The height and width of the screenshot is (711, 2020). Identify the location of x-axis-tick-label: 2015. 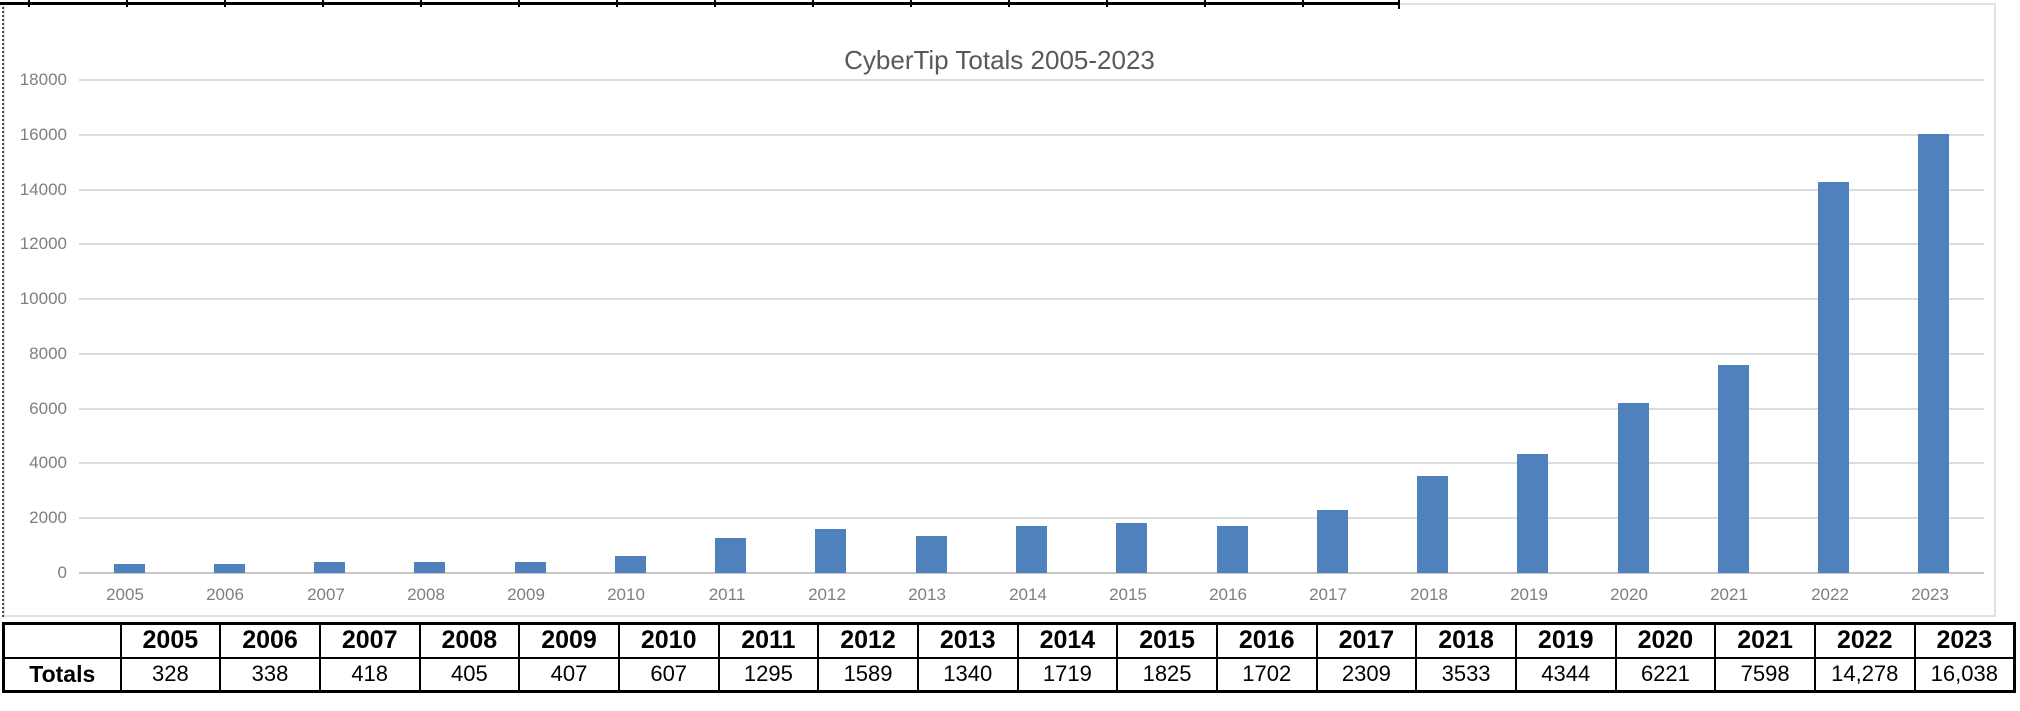
(1128, 594).